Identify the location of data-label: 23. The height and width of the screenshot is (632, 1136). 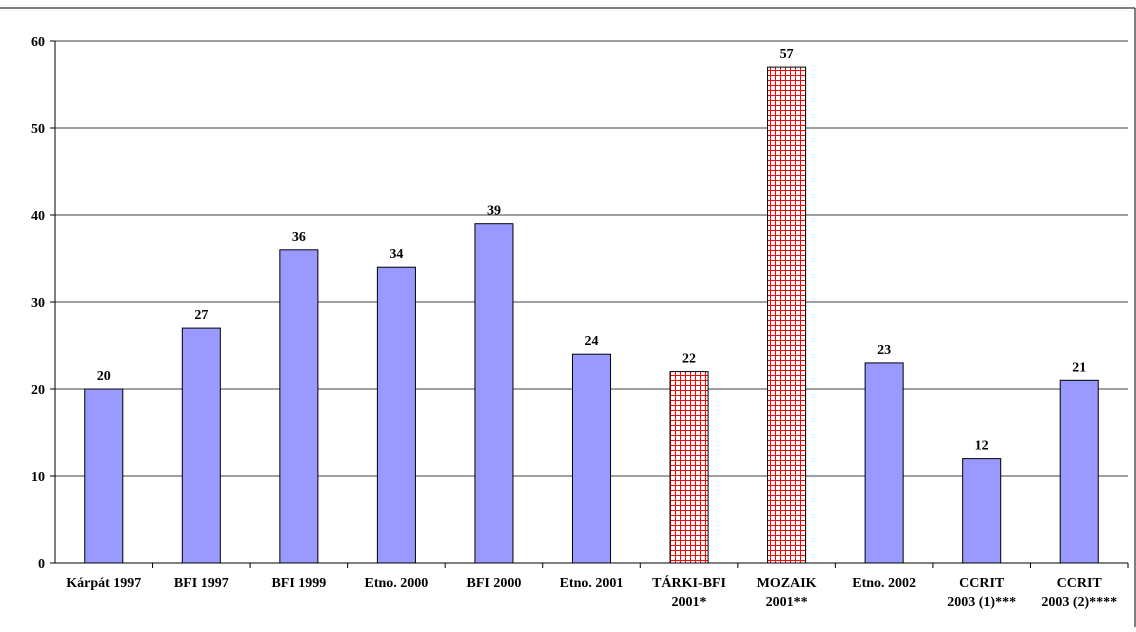
(884, 350).